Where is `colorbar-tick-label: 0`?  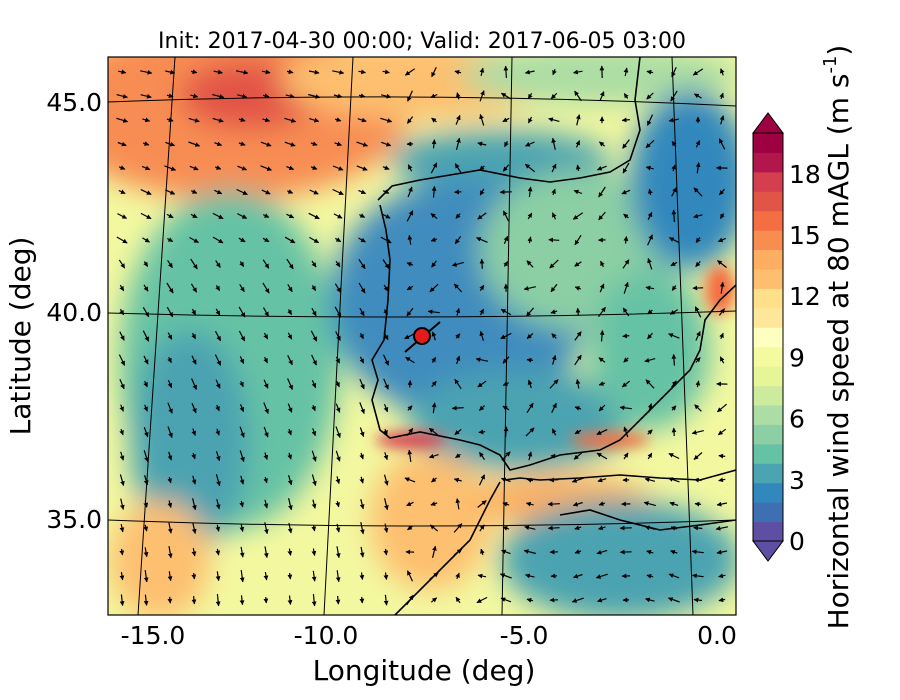
colorbar-tick-label: 0 is located at coordinates (797, 541).